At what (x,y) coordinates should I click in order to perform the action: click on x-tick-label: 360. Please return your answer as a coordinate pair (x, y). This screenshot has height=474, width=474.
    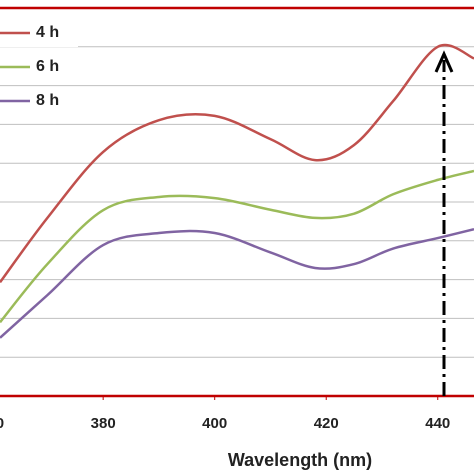
    Looking at the image, I should click on (2, 423).